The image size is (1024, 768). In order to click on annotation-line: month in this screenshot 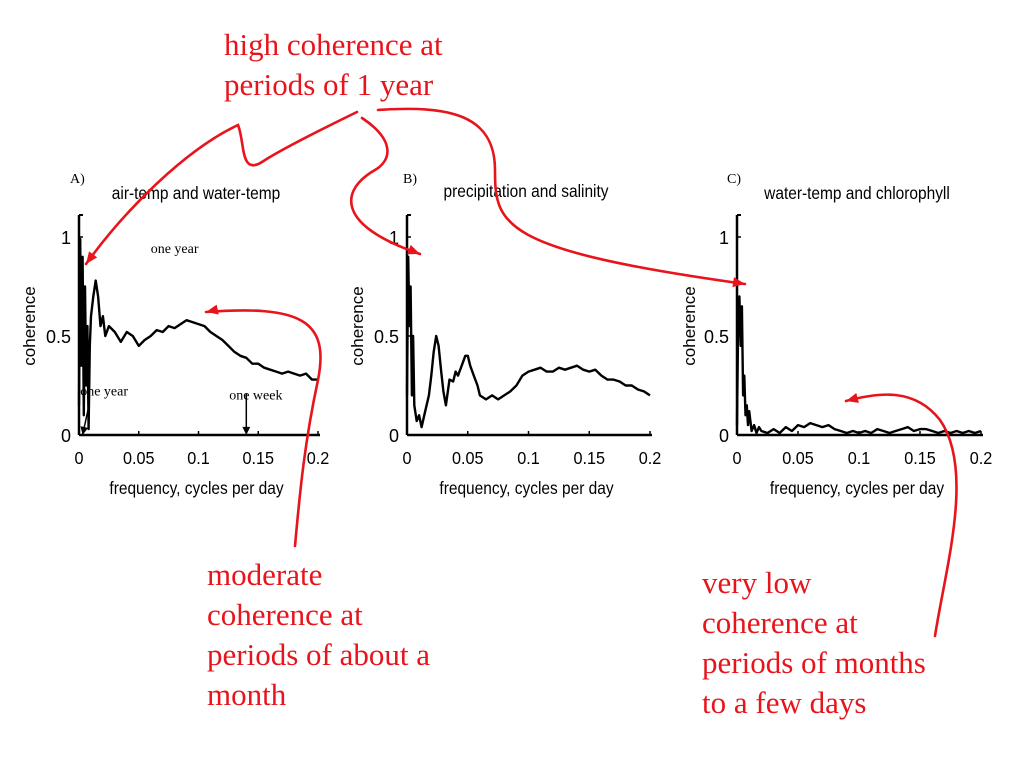, I will do `click(247, 694)`.